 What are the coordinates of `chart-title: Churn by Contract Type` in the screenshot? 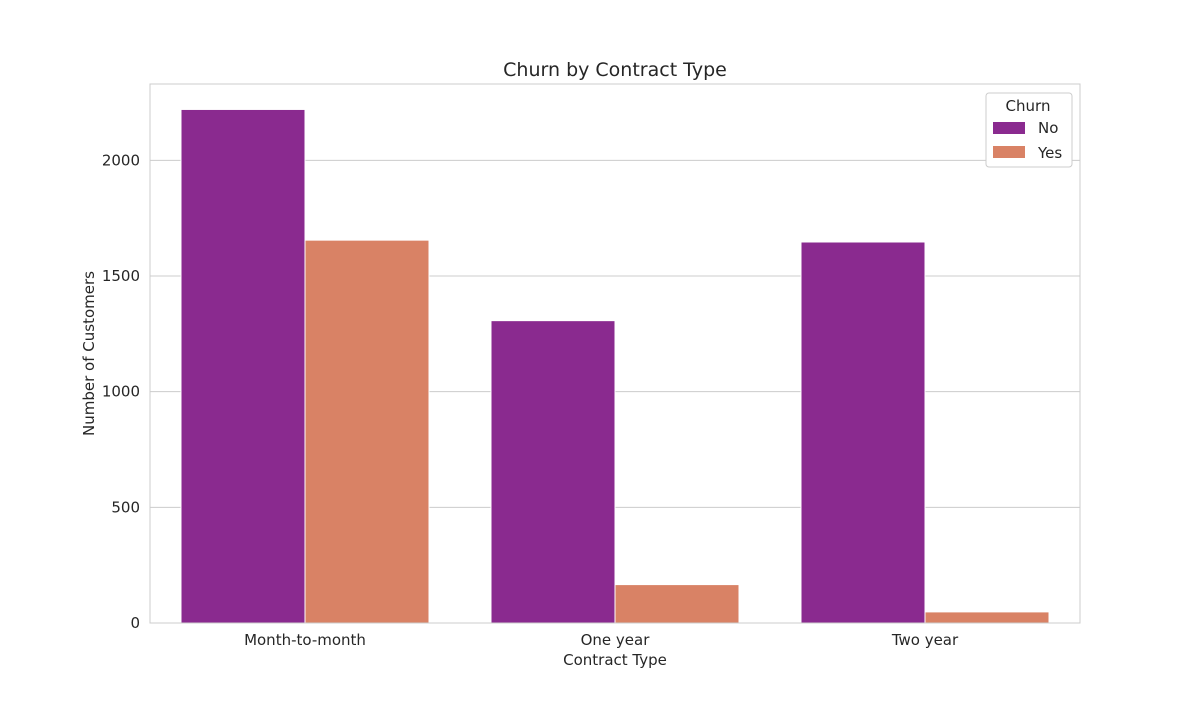 It's located at (615, 70).